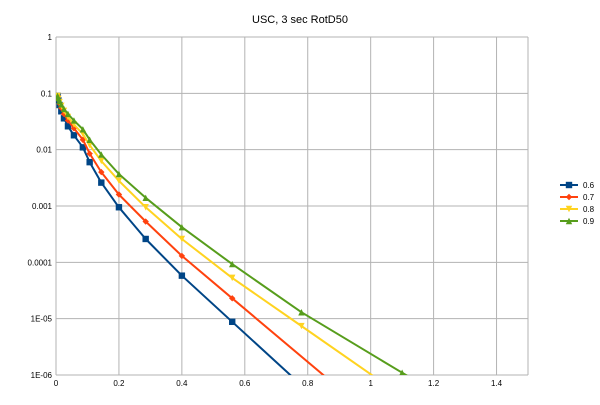 The width and height of the screenshot is (600, 405). I want to click on x-tick-label: 0.6, so click(245, 383).